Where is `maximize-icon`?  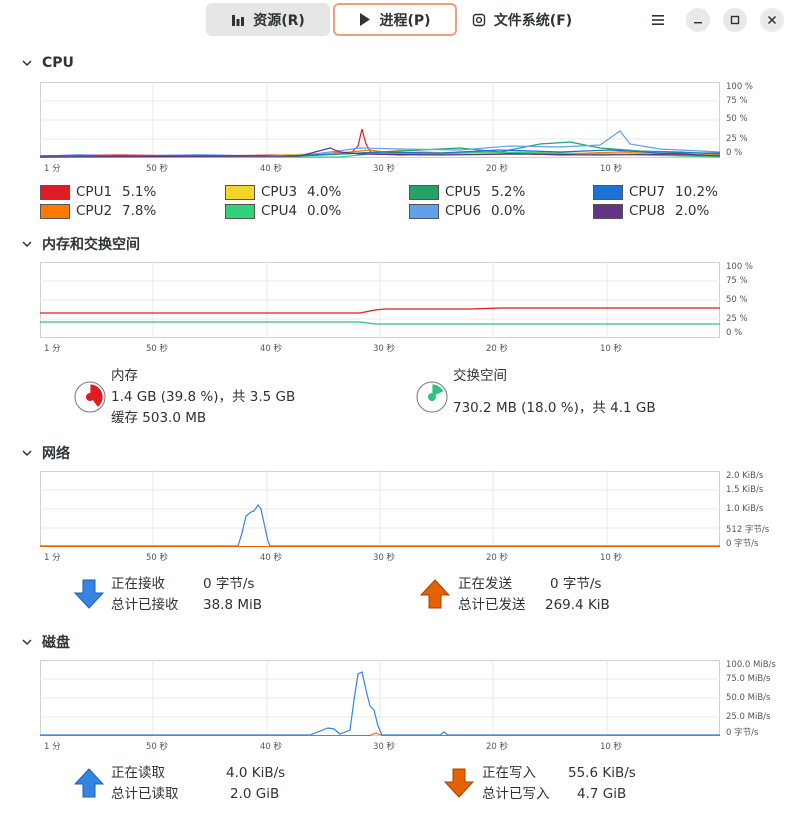 maximize-icon is located at coordinates (735, 20).